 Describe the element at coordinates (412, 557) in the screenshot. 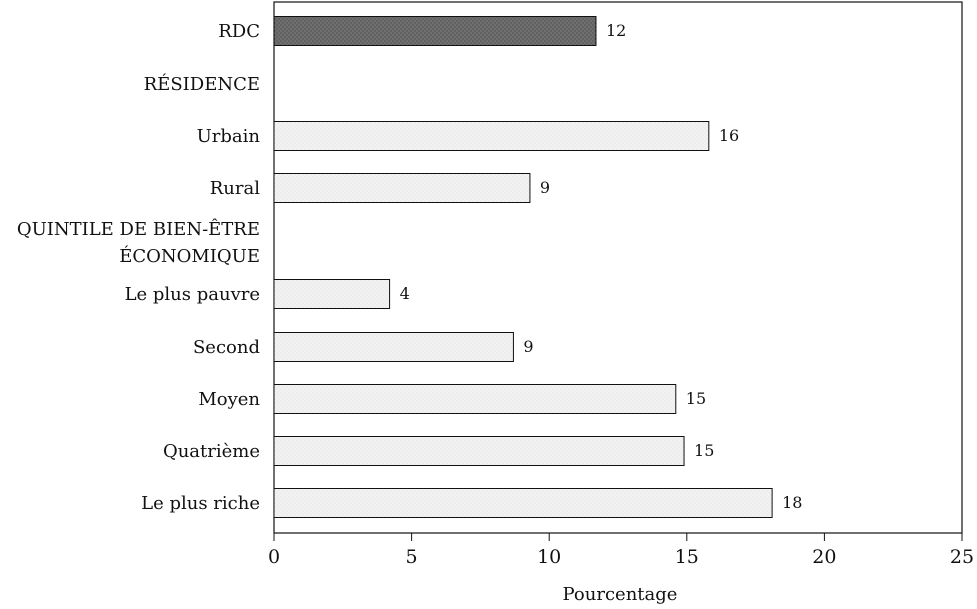

I see `x-tick-label-5: 5` at that location.